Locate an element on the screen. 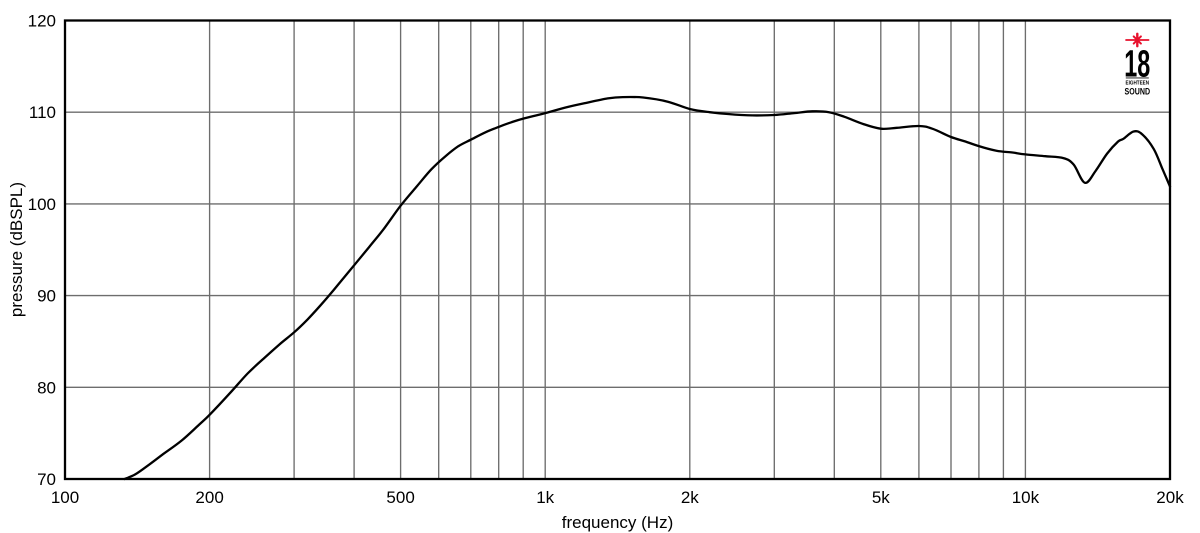 This screenshot has width=1200, height=533. svg-text: 500 is located at coordinates (400, 497).